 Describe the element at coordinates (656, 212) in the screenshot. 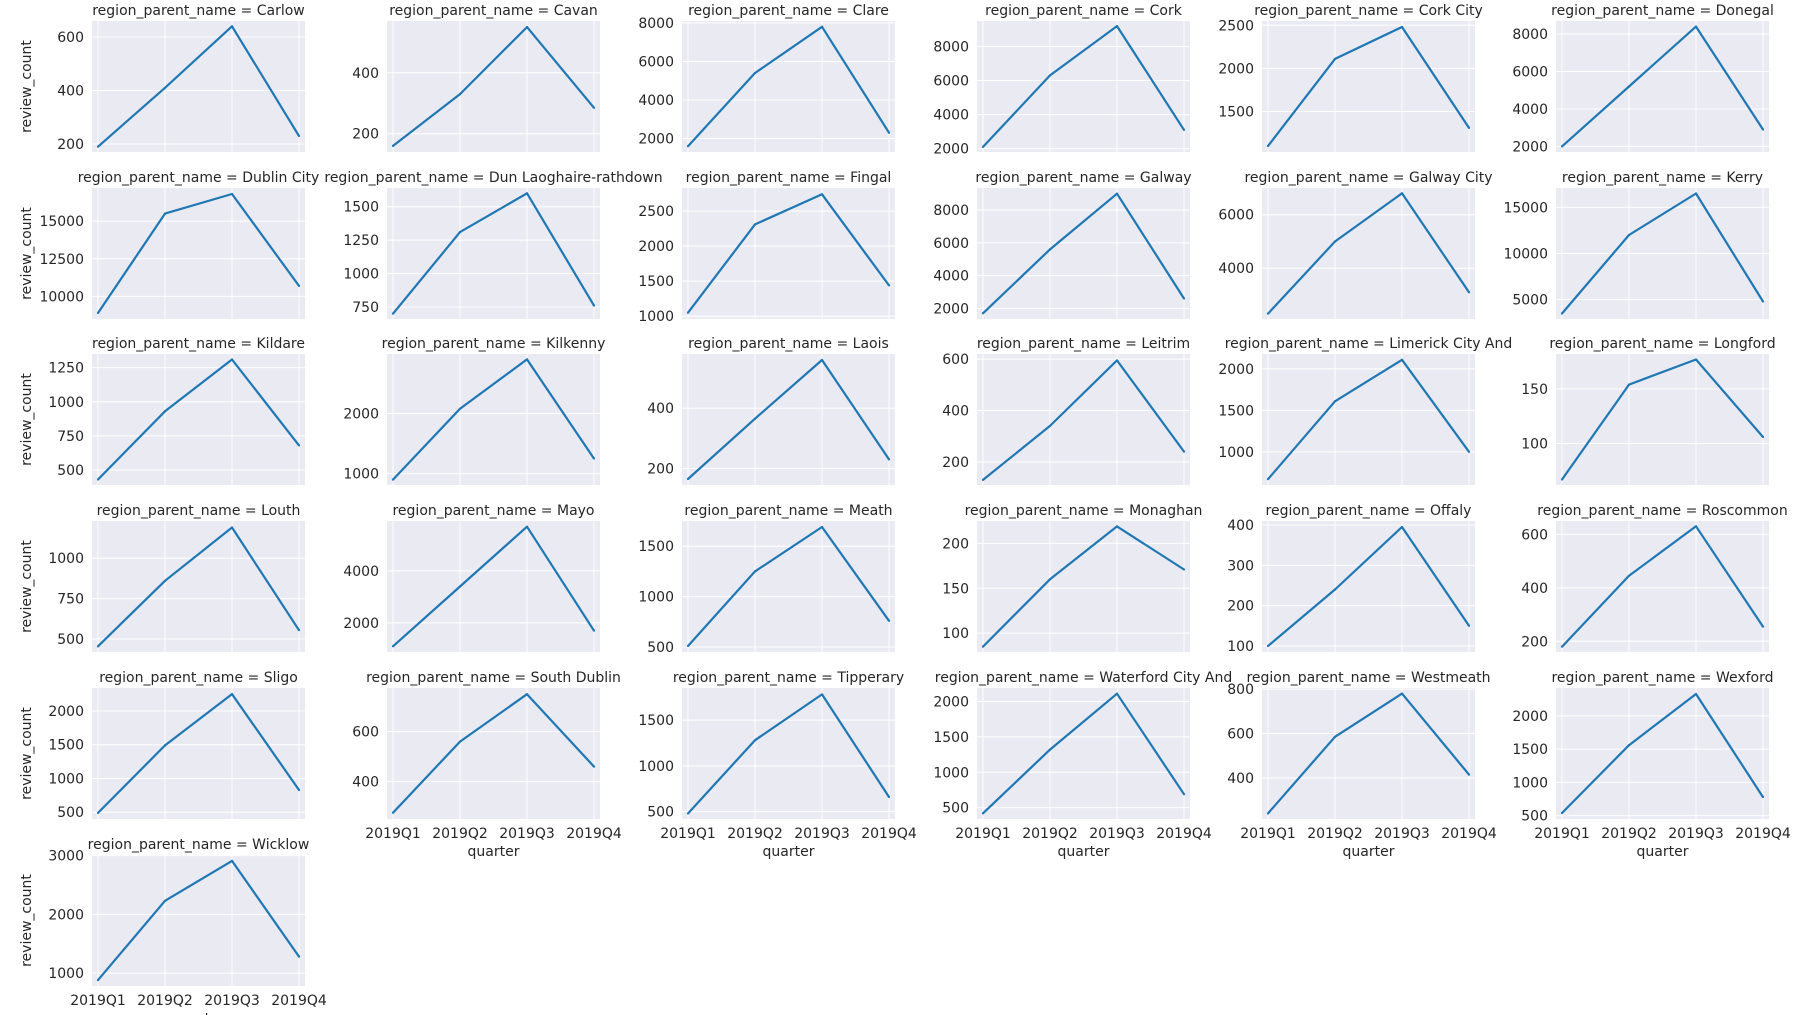

I see `y-tick-label: 2500` at that location.